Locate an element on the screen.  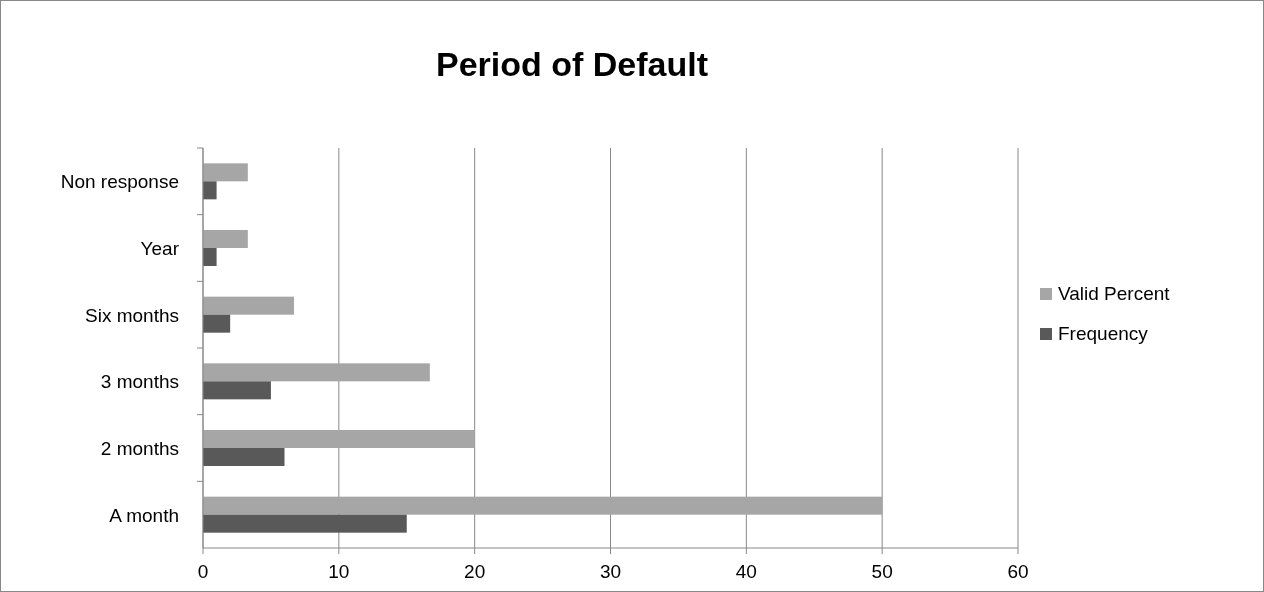
x-tick-label: 50 is located at coordinates (882, 571).